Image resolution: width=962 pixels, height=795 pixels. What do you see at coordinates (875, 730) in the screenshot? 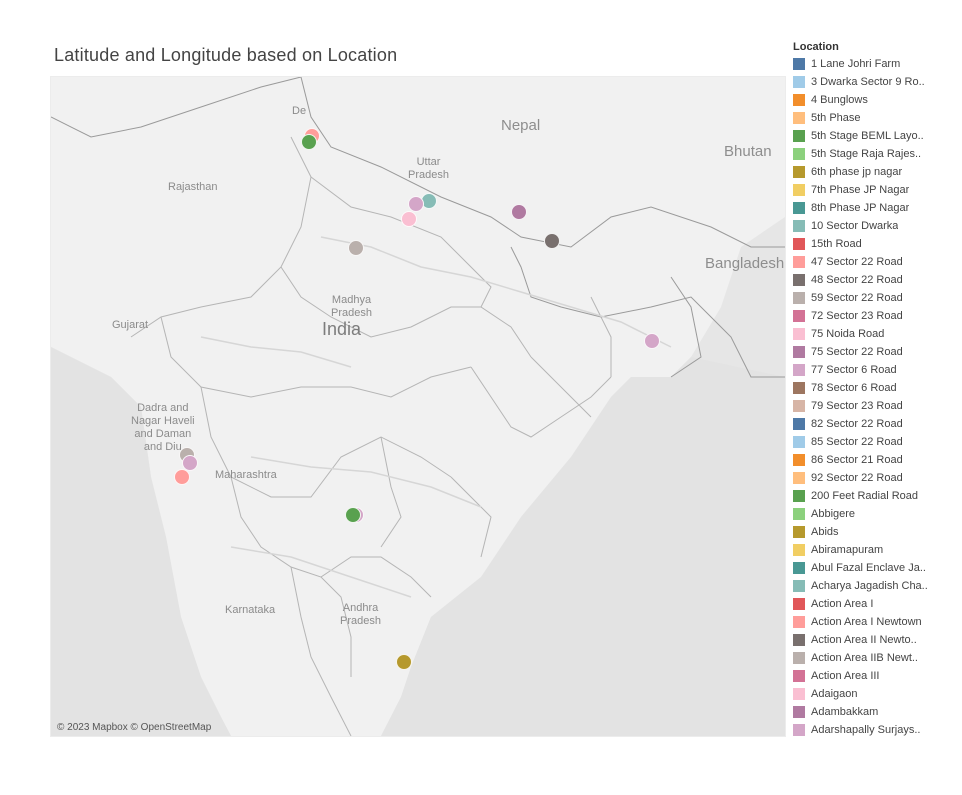
I see `legend-item: Adarshapally Surjays..` at bounding box center [875, 730].